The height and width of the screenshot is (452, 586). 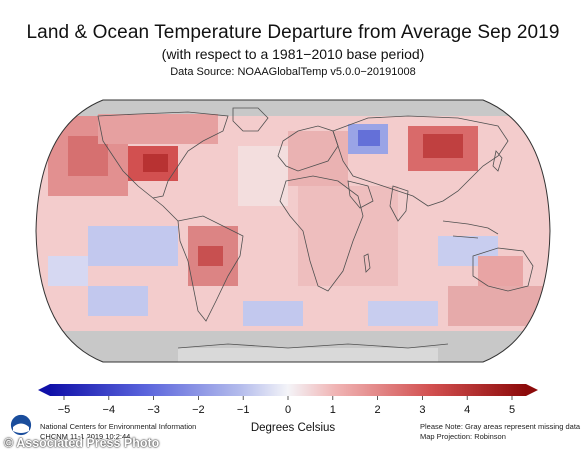 What do you see at coordinates (109, 410) in the screenshot?
I see `colorbar-tick-label: −4` at bounding box center [109, 410].